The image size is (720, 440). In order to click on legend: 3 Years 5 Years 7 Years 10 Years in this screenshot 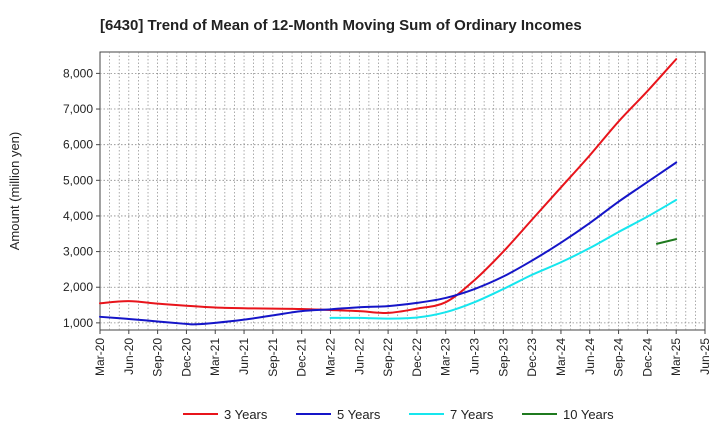, I will do `click(398, 414)`.